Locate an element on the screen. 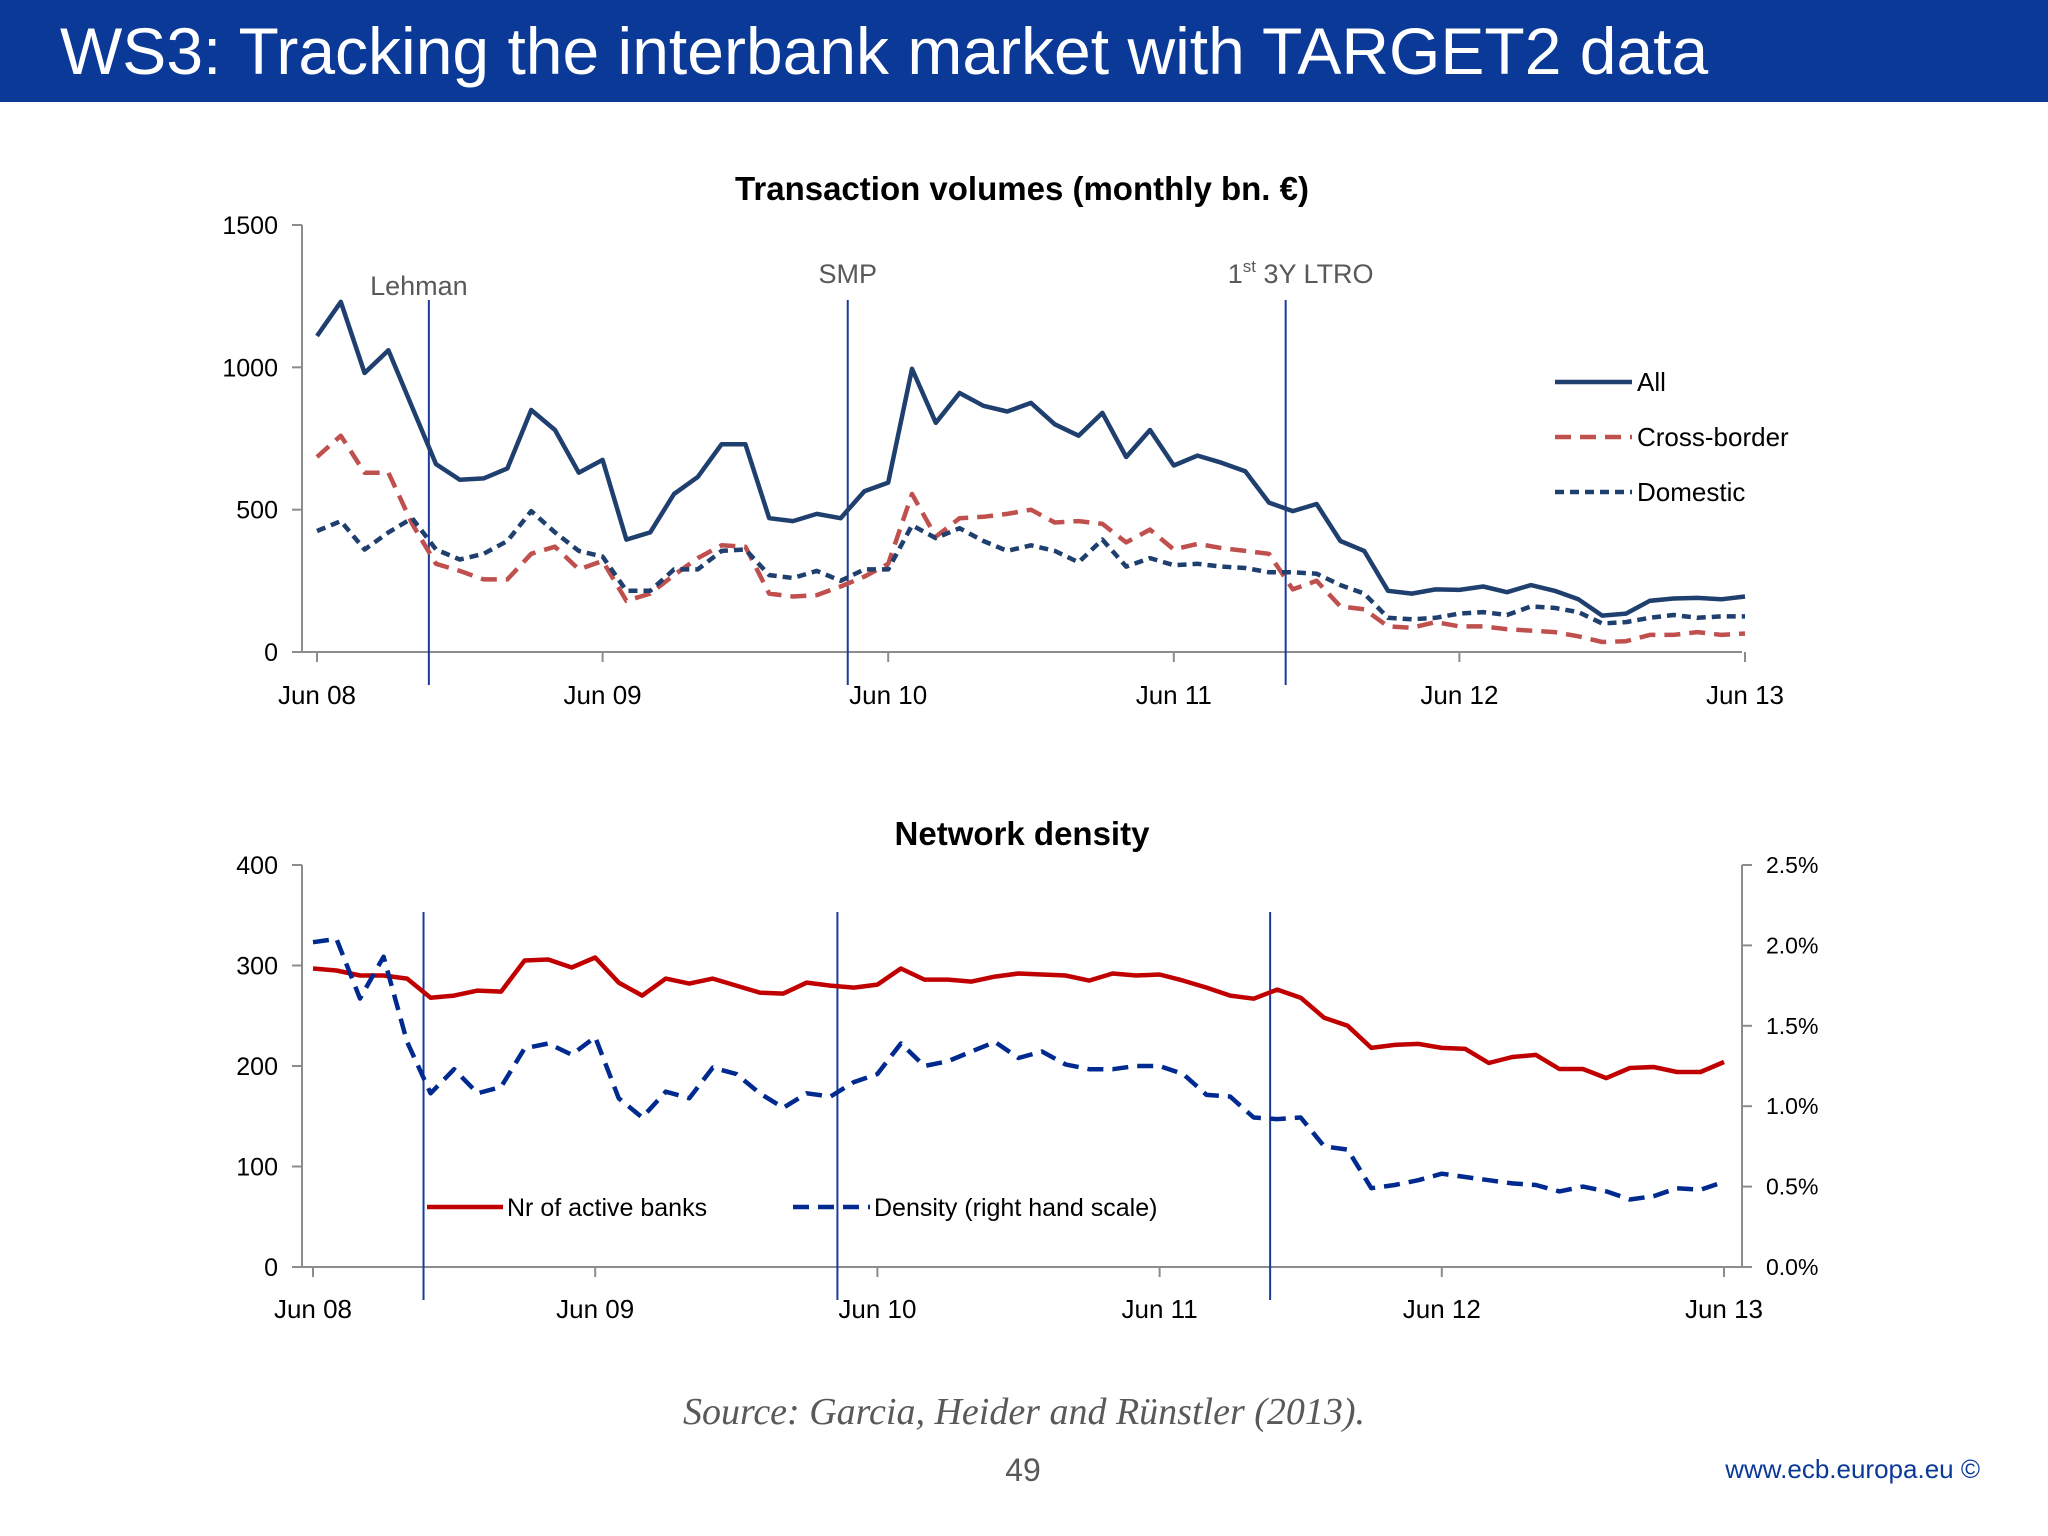  legend-label: Nr of active banks is located at coordinates (607, 1208).